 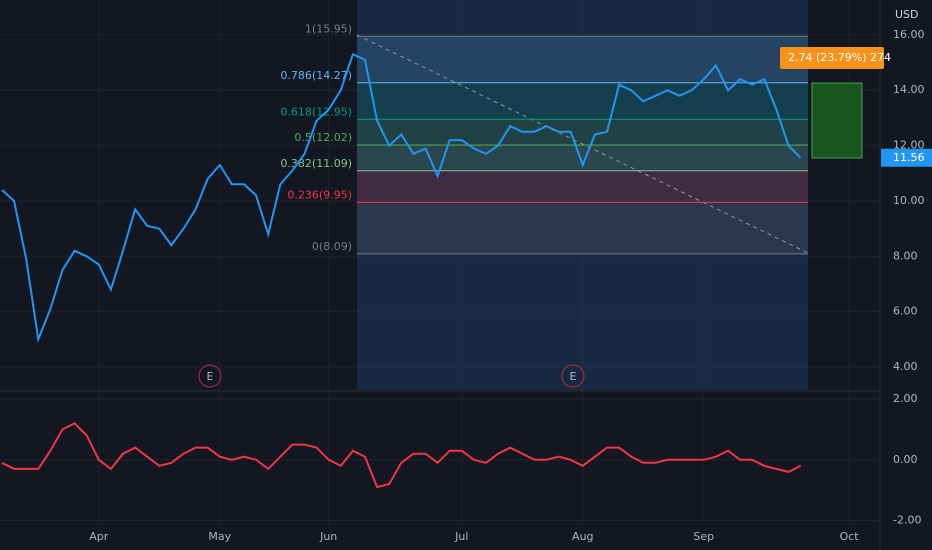 I want to click on last-price-tag, so click(x=906, y=157).